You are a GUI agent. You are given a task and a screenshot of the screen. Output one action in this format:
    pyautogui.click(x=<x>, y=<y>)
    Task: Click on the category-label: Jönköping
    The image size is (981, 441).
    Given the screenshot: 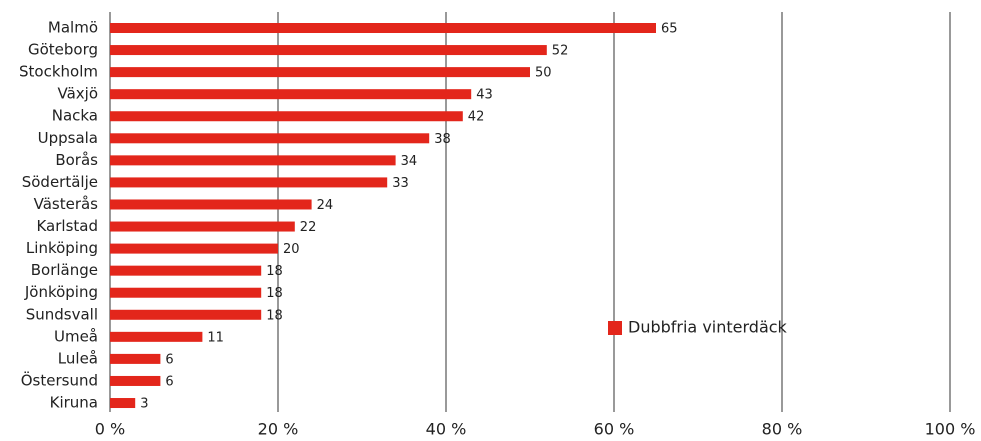 What is the action you would take?
    pyautogui.click(x=61, y=292)
    